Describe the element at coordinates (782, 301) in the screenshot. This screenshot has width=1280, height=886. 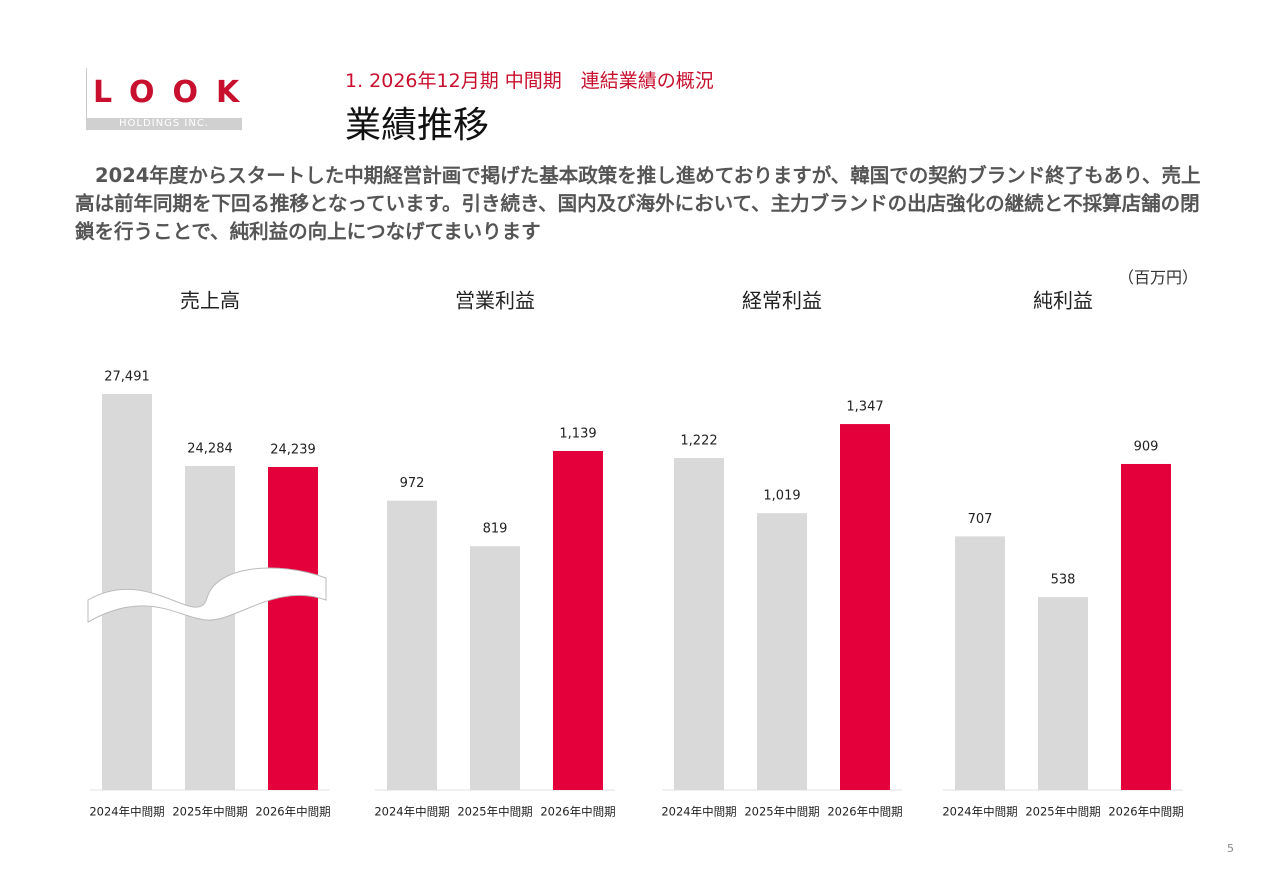
I see `chart-title: 経常利益` at that location.